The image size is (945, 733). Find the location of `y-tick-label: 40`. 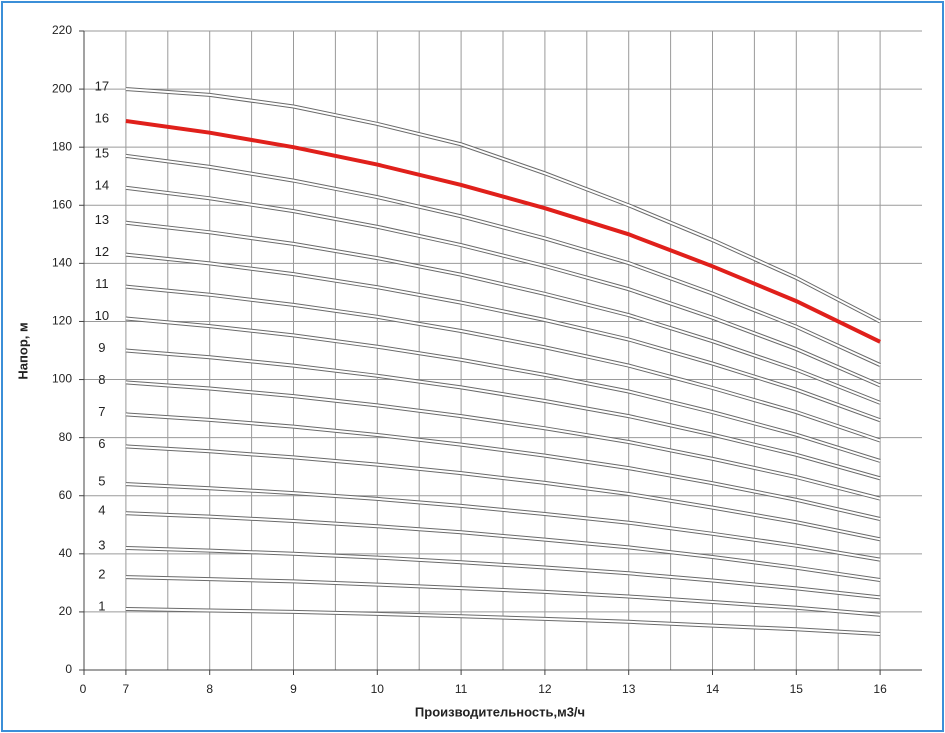

y-tick-label: 40 is located at coordinates (66, 553).